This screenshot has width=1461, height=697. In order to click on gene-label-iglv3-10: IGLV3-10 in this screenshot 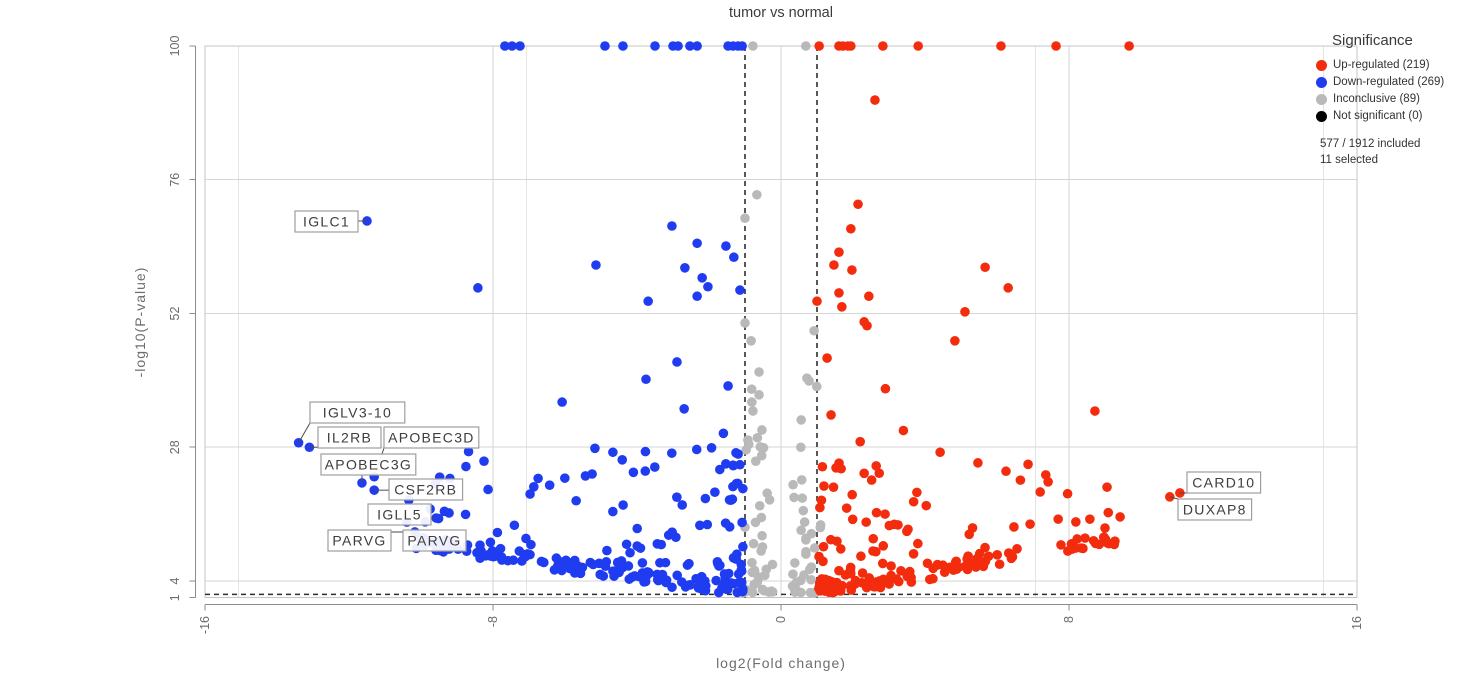, I will do `click(357, 412)`.